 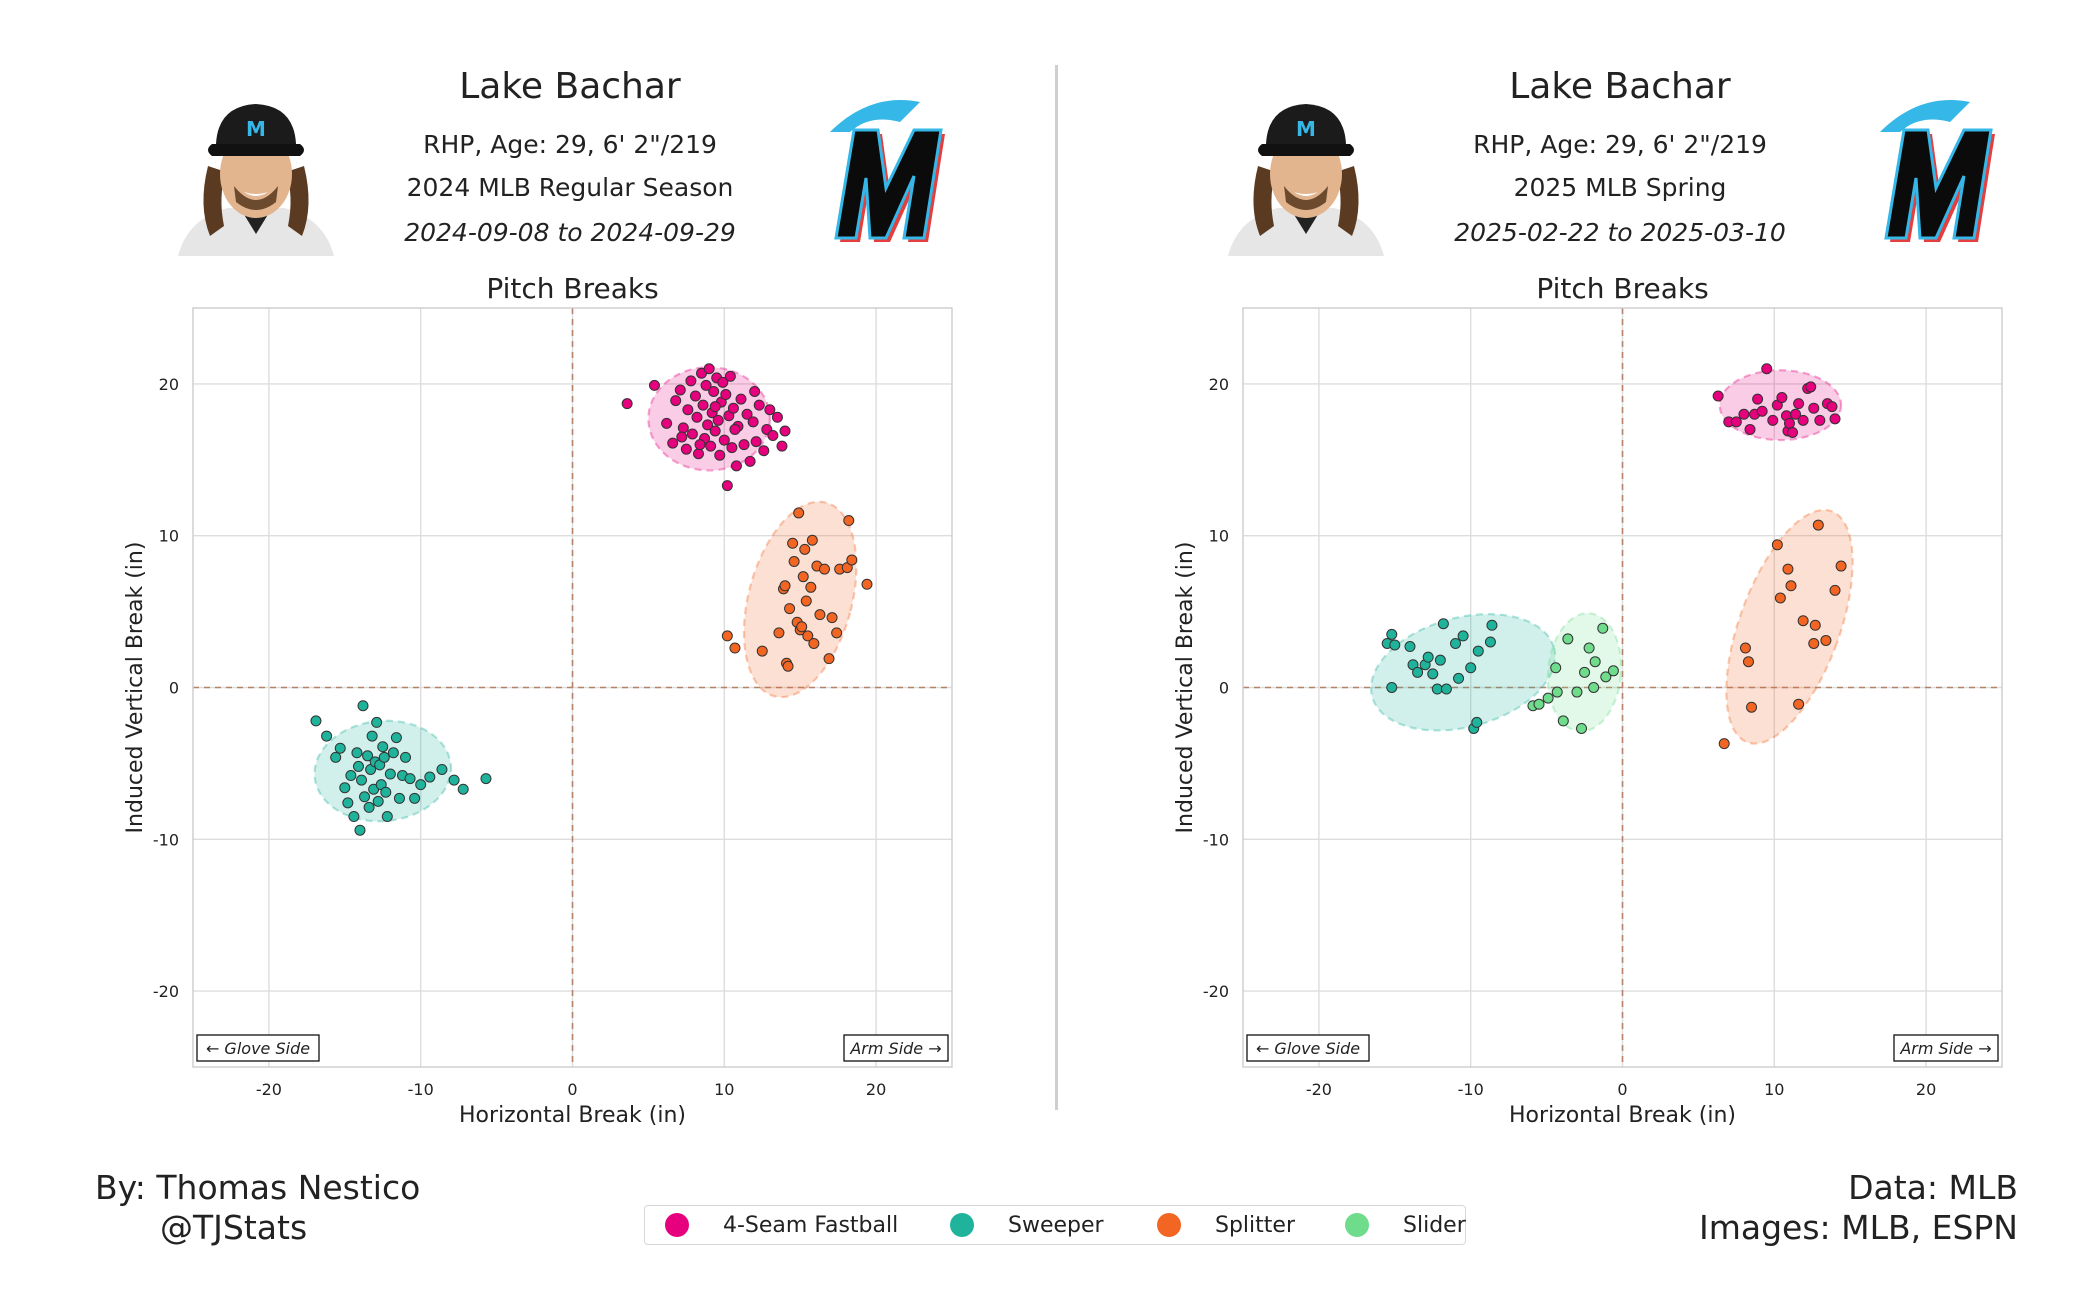 I want to click on legend-item: Slider, so click(x=1405, y=1225).